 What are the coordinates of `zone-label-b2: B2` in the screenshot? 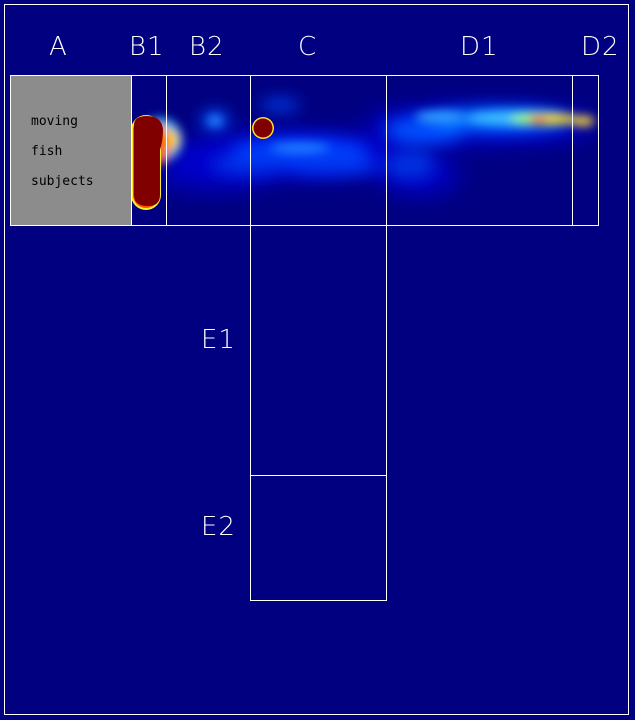 It's located at (207, 47).